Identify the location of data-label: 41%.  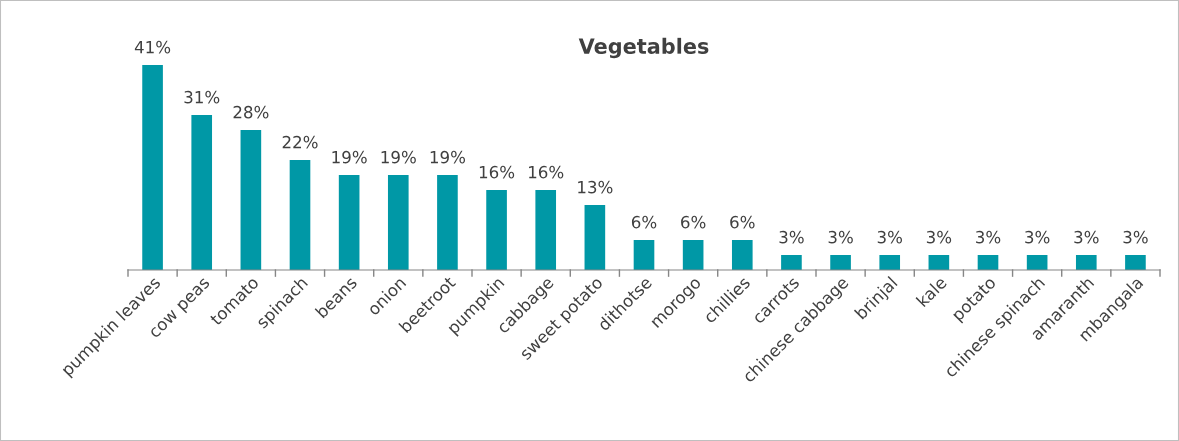
(152, 47).